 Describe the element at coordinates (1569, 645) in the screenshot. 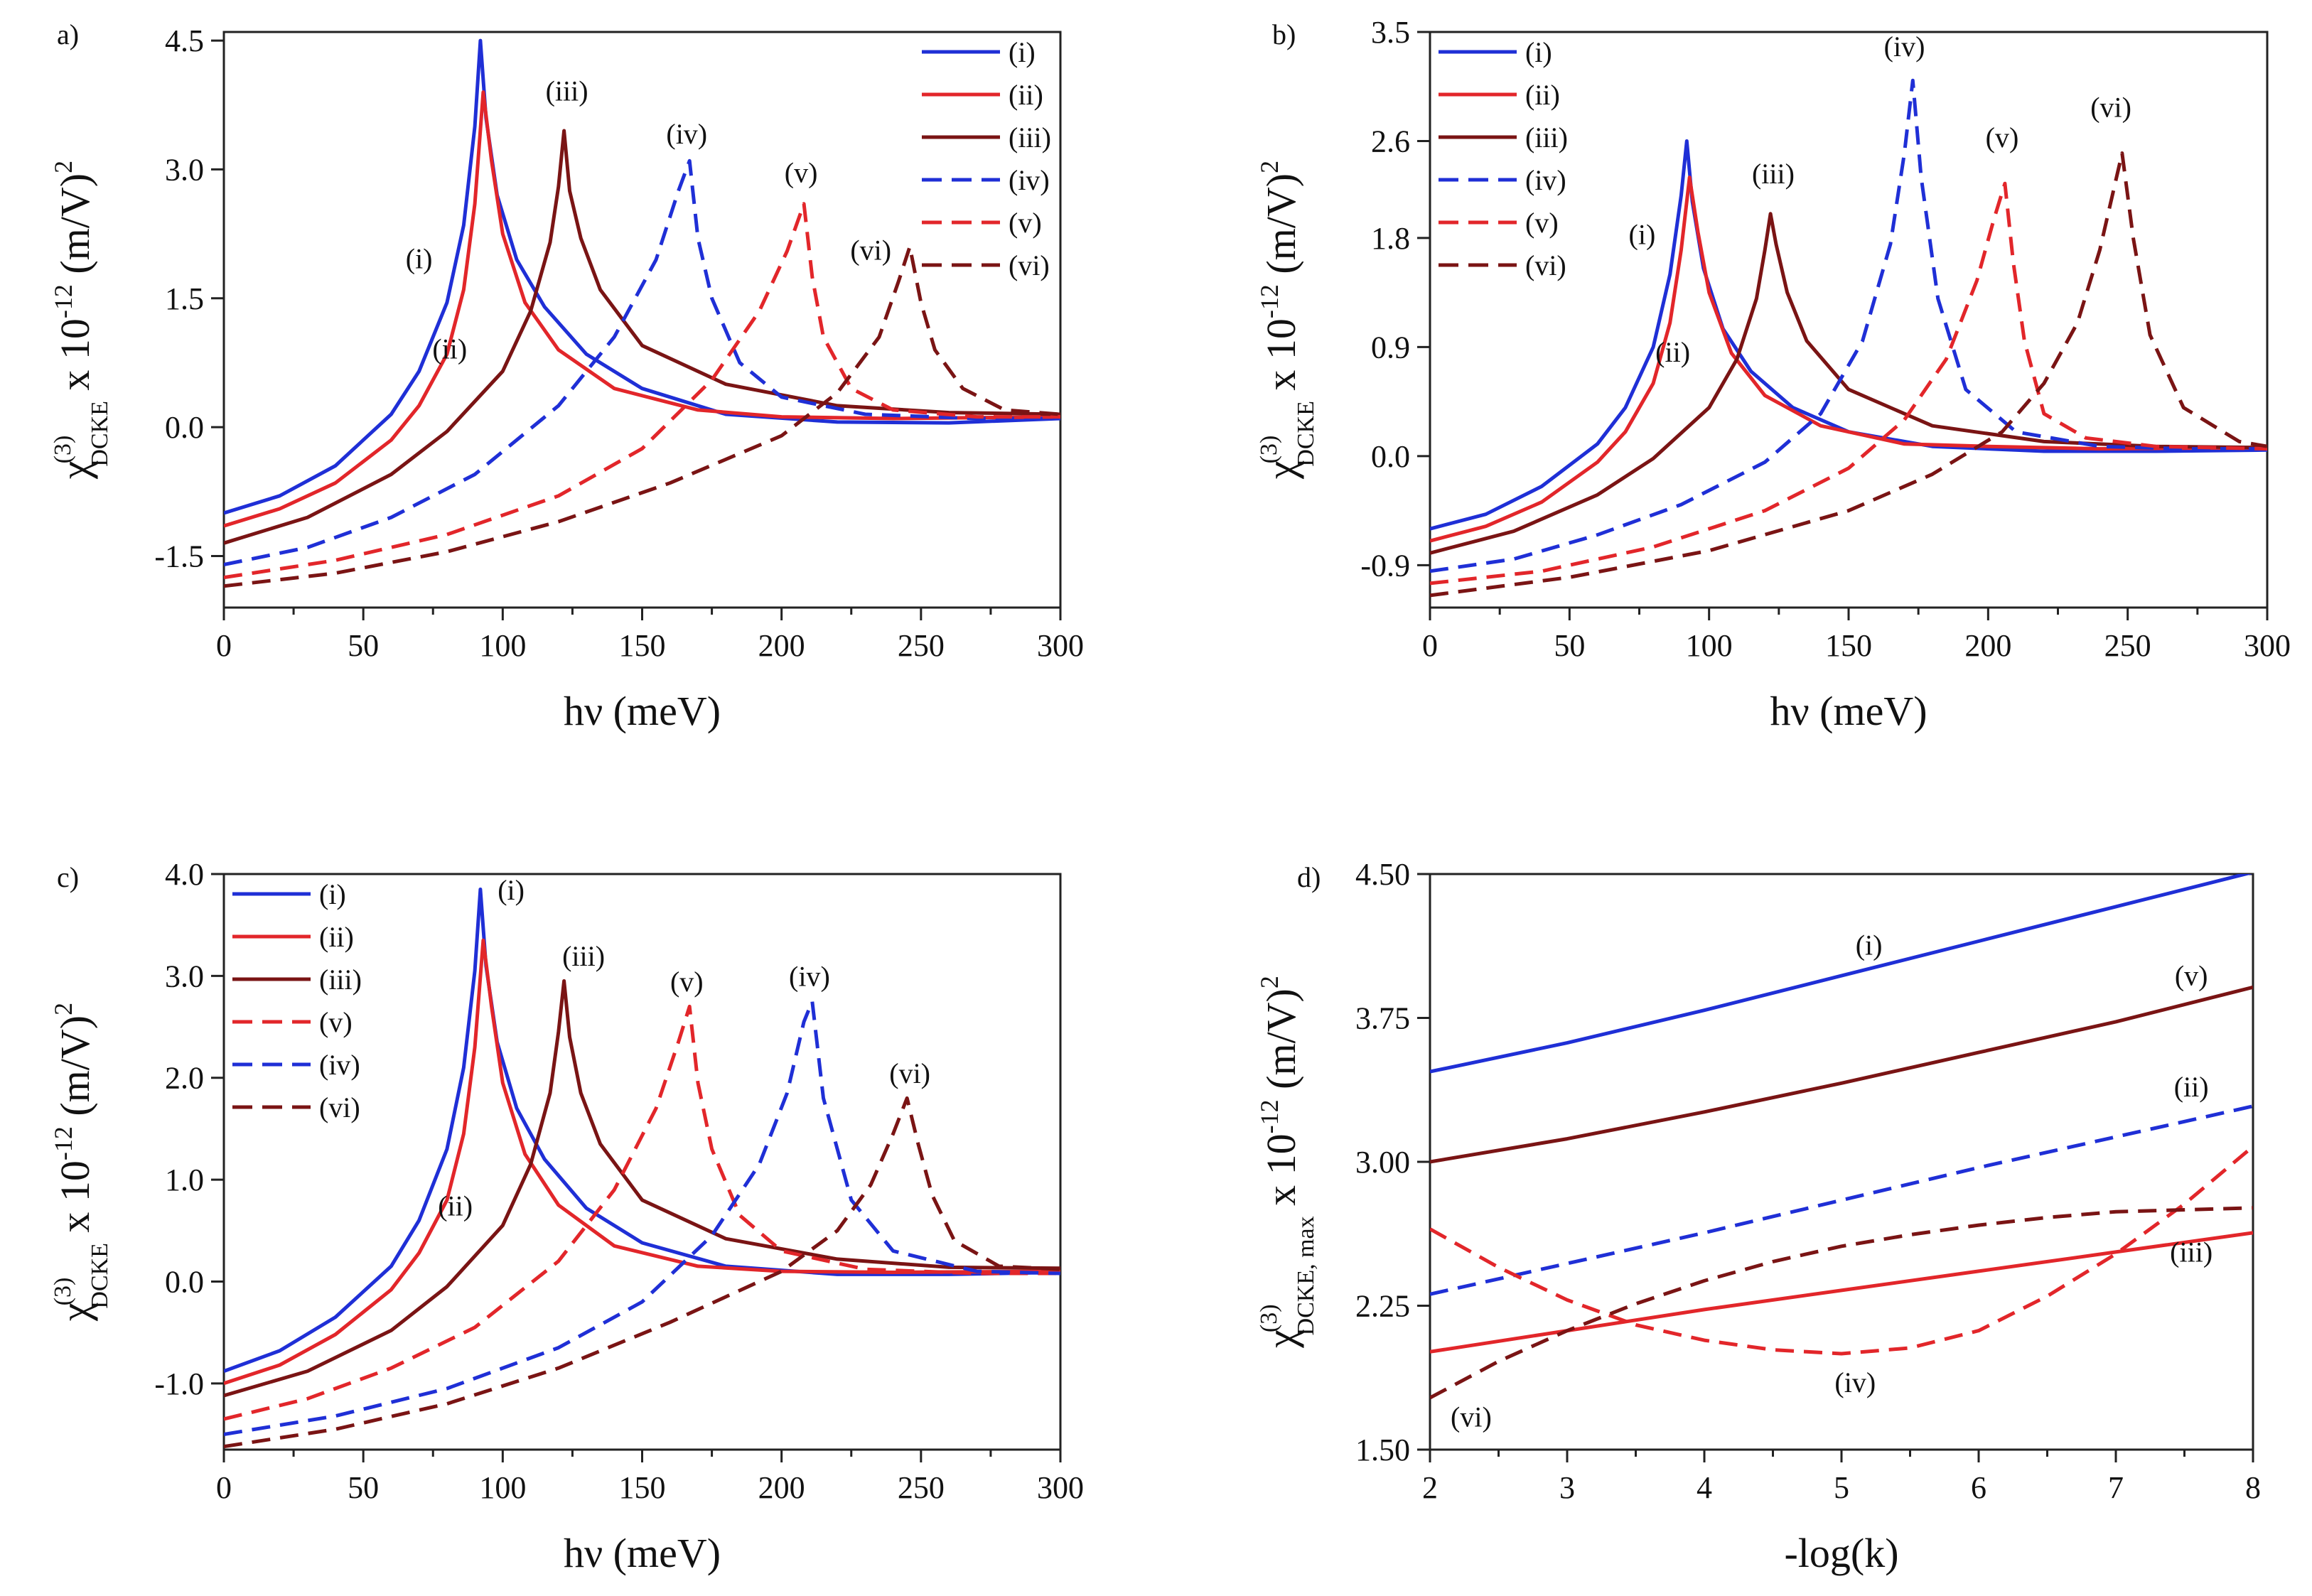

I see `x-tick-label: 50` at that location.